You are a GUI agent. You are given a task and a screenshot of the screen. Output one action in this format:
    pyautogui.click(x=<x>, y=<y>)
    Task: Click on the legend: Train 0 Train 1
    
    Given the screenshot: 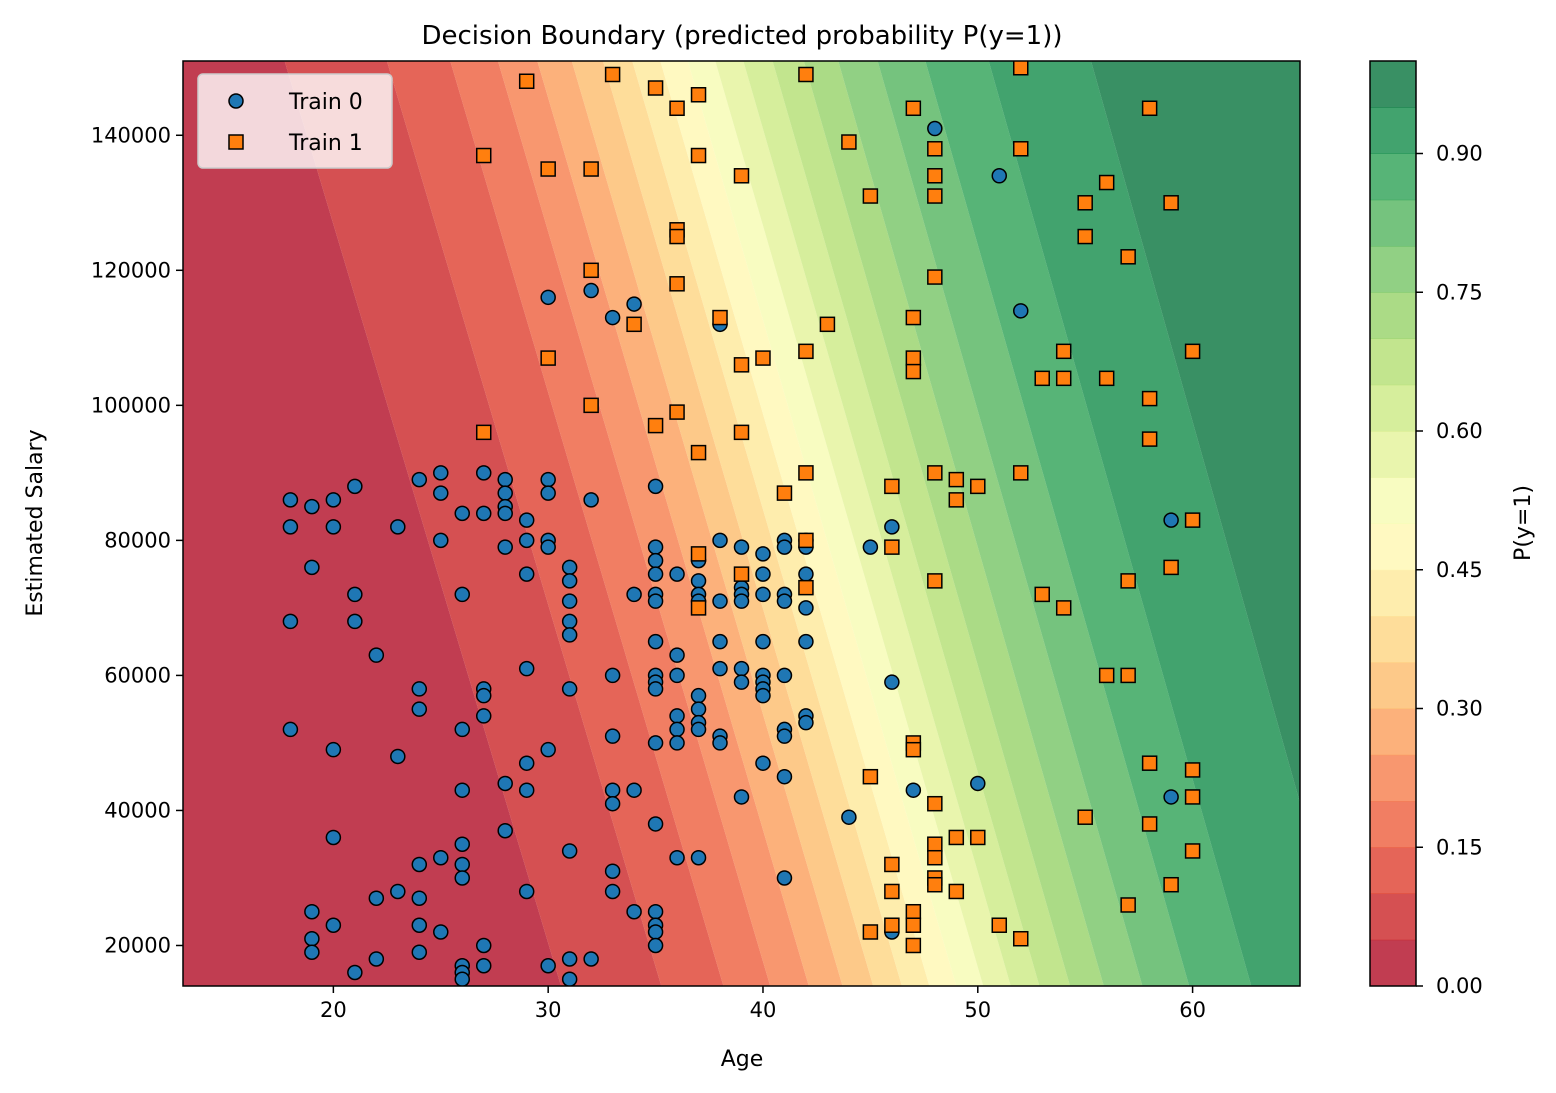 What is the action you would take?
    pyautogui.click(x=295, y=121)
    